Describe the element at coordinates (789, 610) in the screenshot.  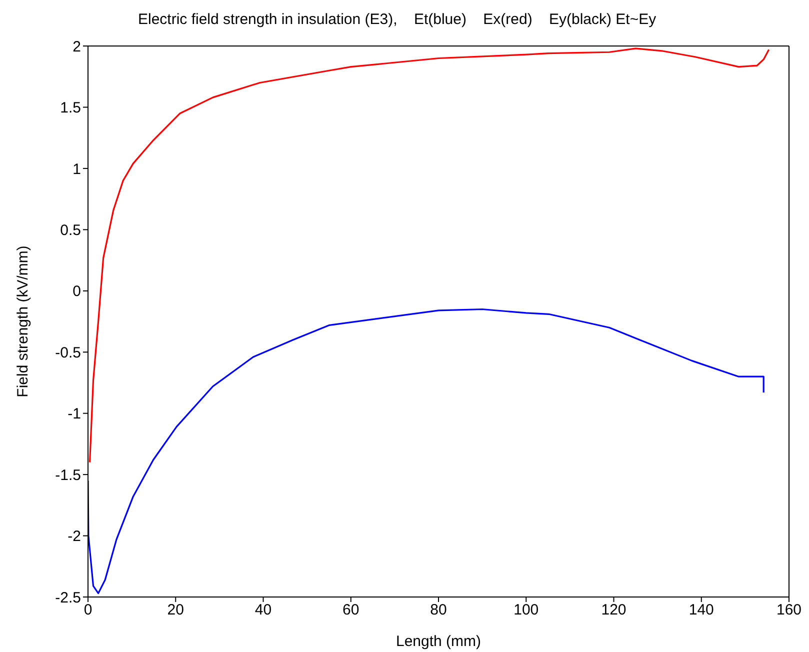
I see `x-tick-label: 160` at that location.